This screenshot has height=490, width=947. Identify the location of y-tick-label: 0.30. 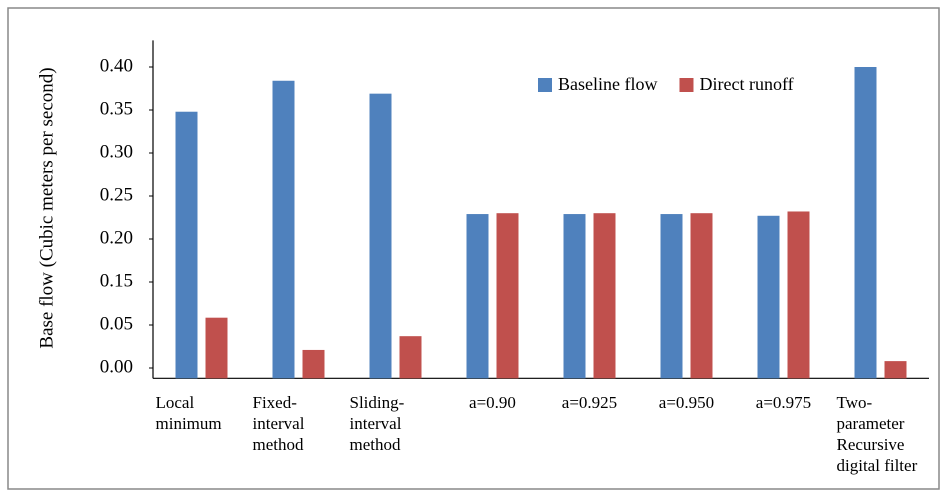
(116, 151).